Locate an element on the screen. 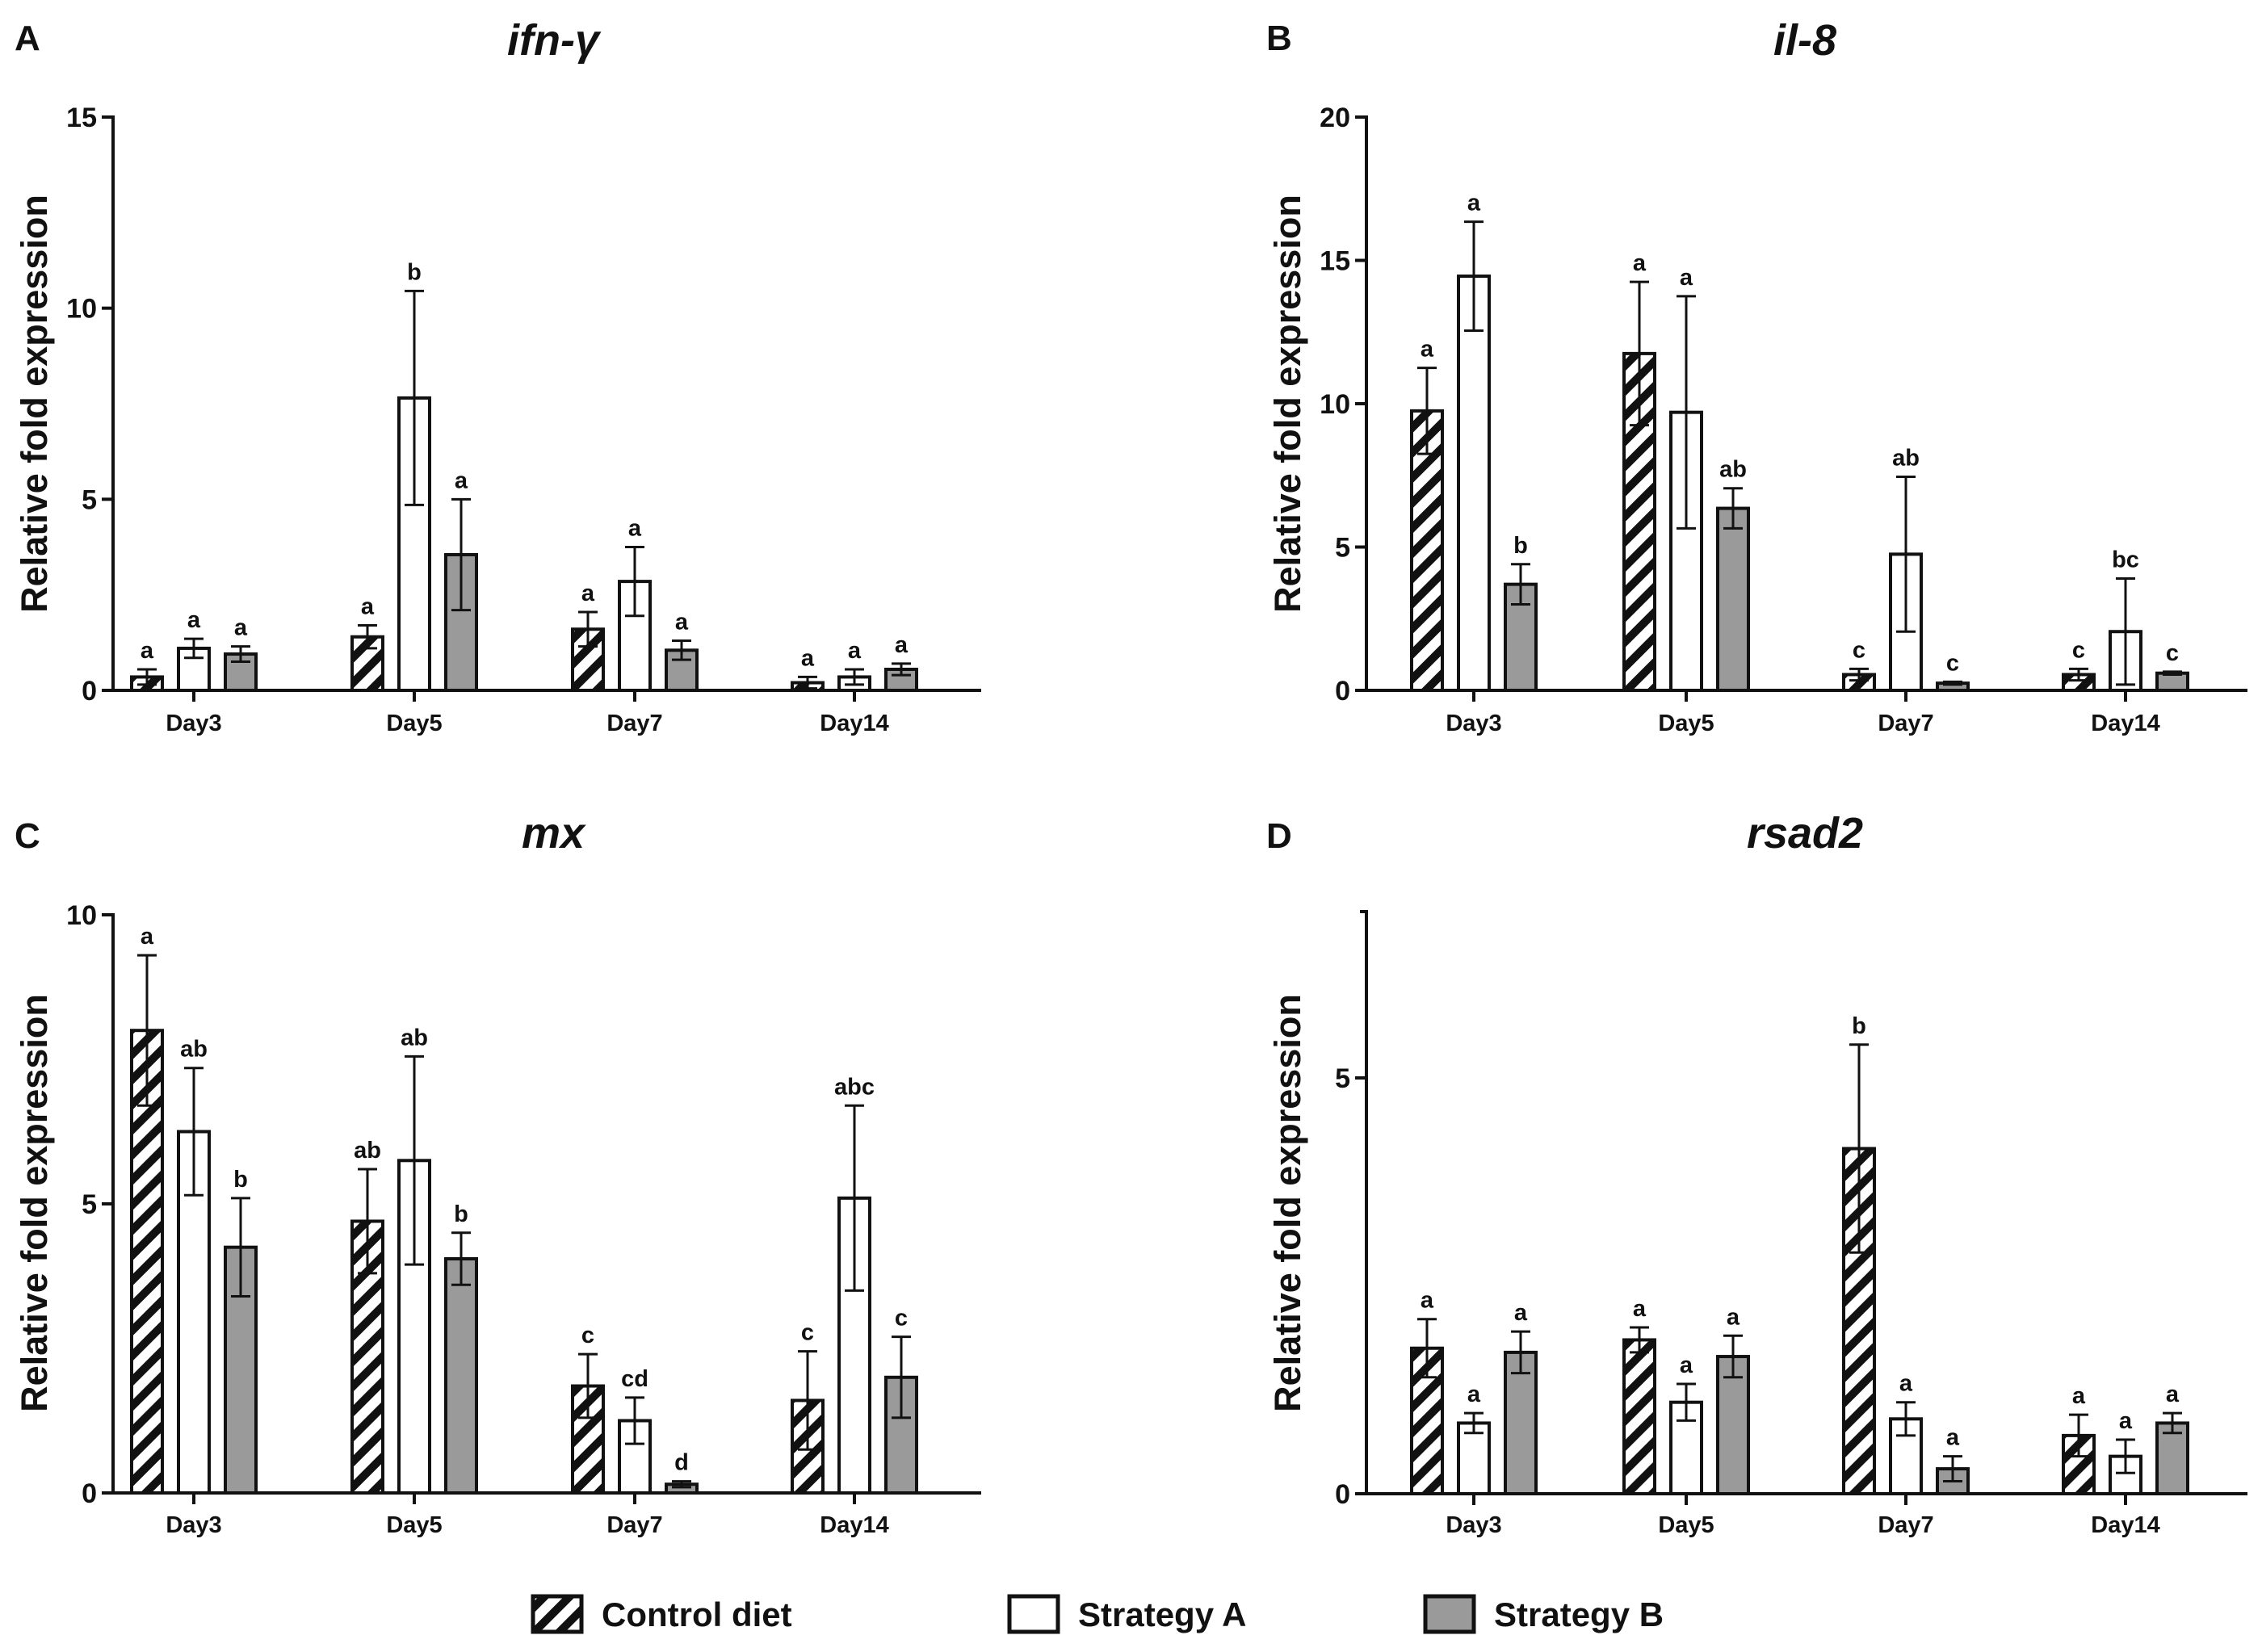  panel-letter: A is located at coordinates (27, 38).